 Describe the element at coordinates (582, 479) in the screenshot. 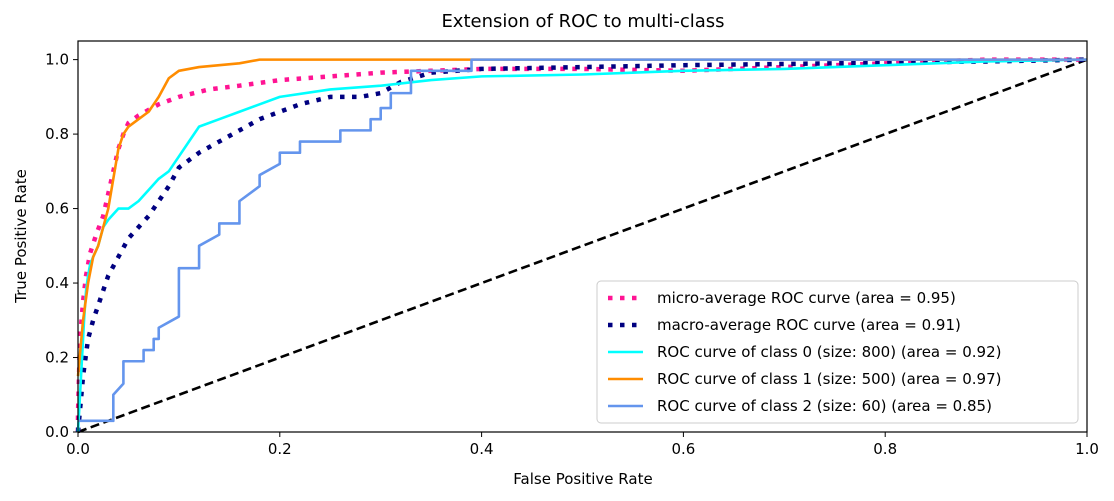

I see `x-axis-label: False Positive Rate` at that location.